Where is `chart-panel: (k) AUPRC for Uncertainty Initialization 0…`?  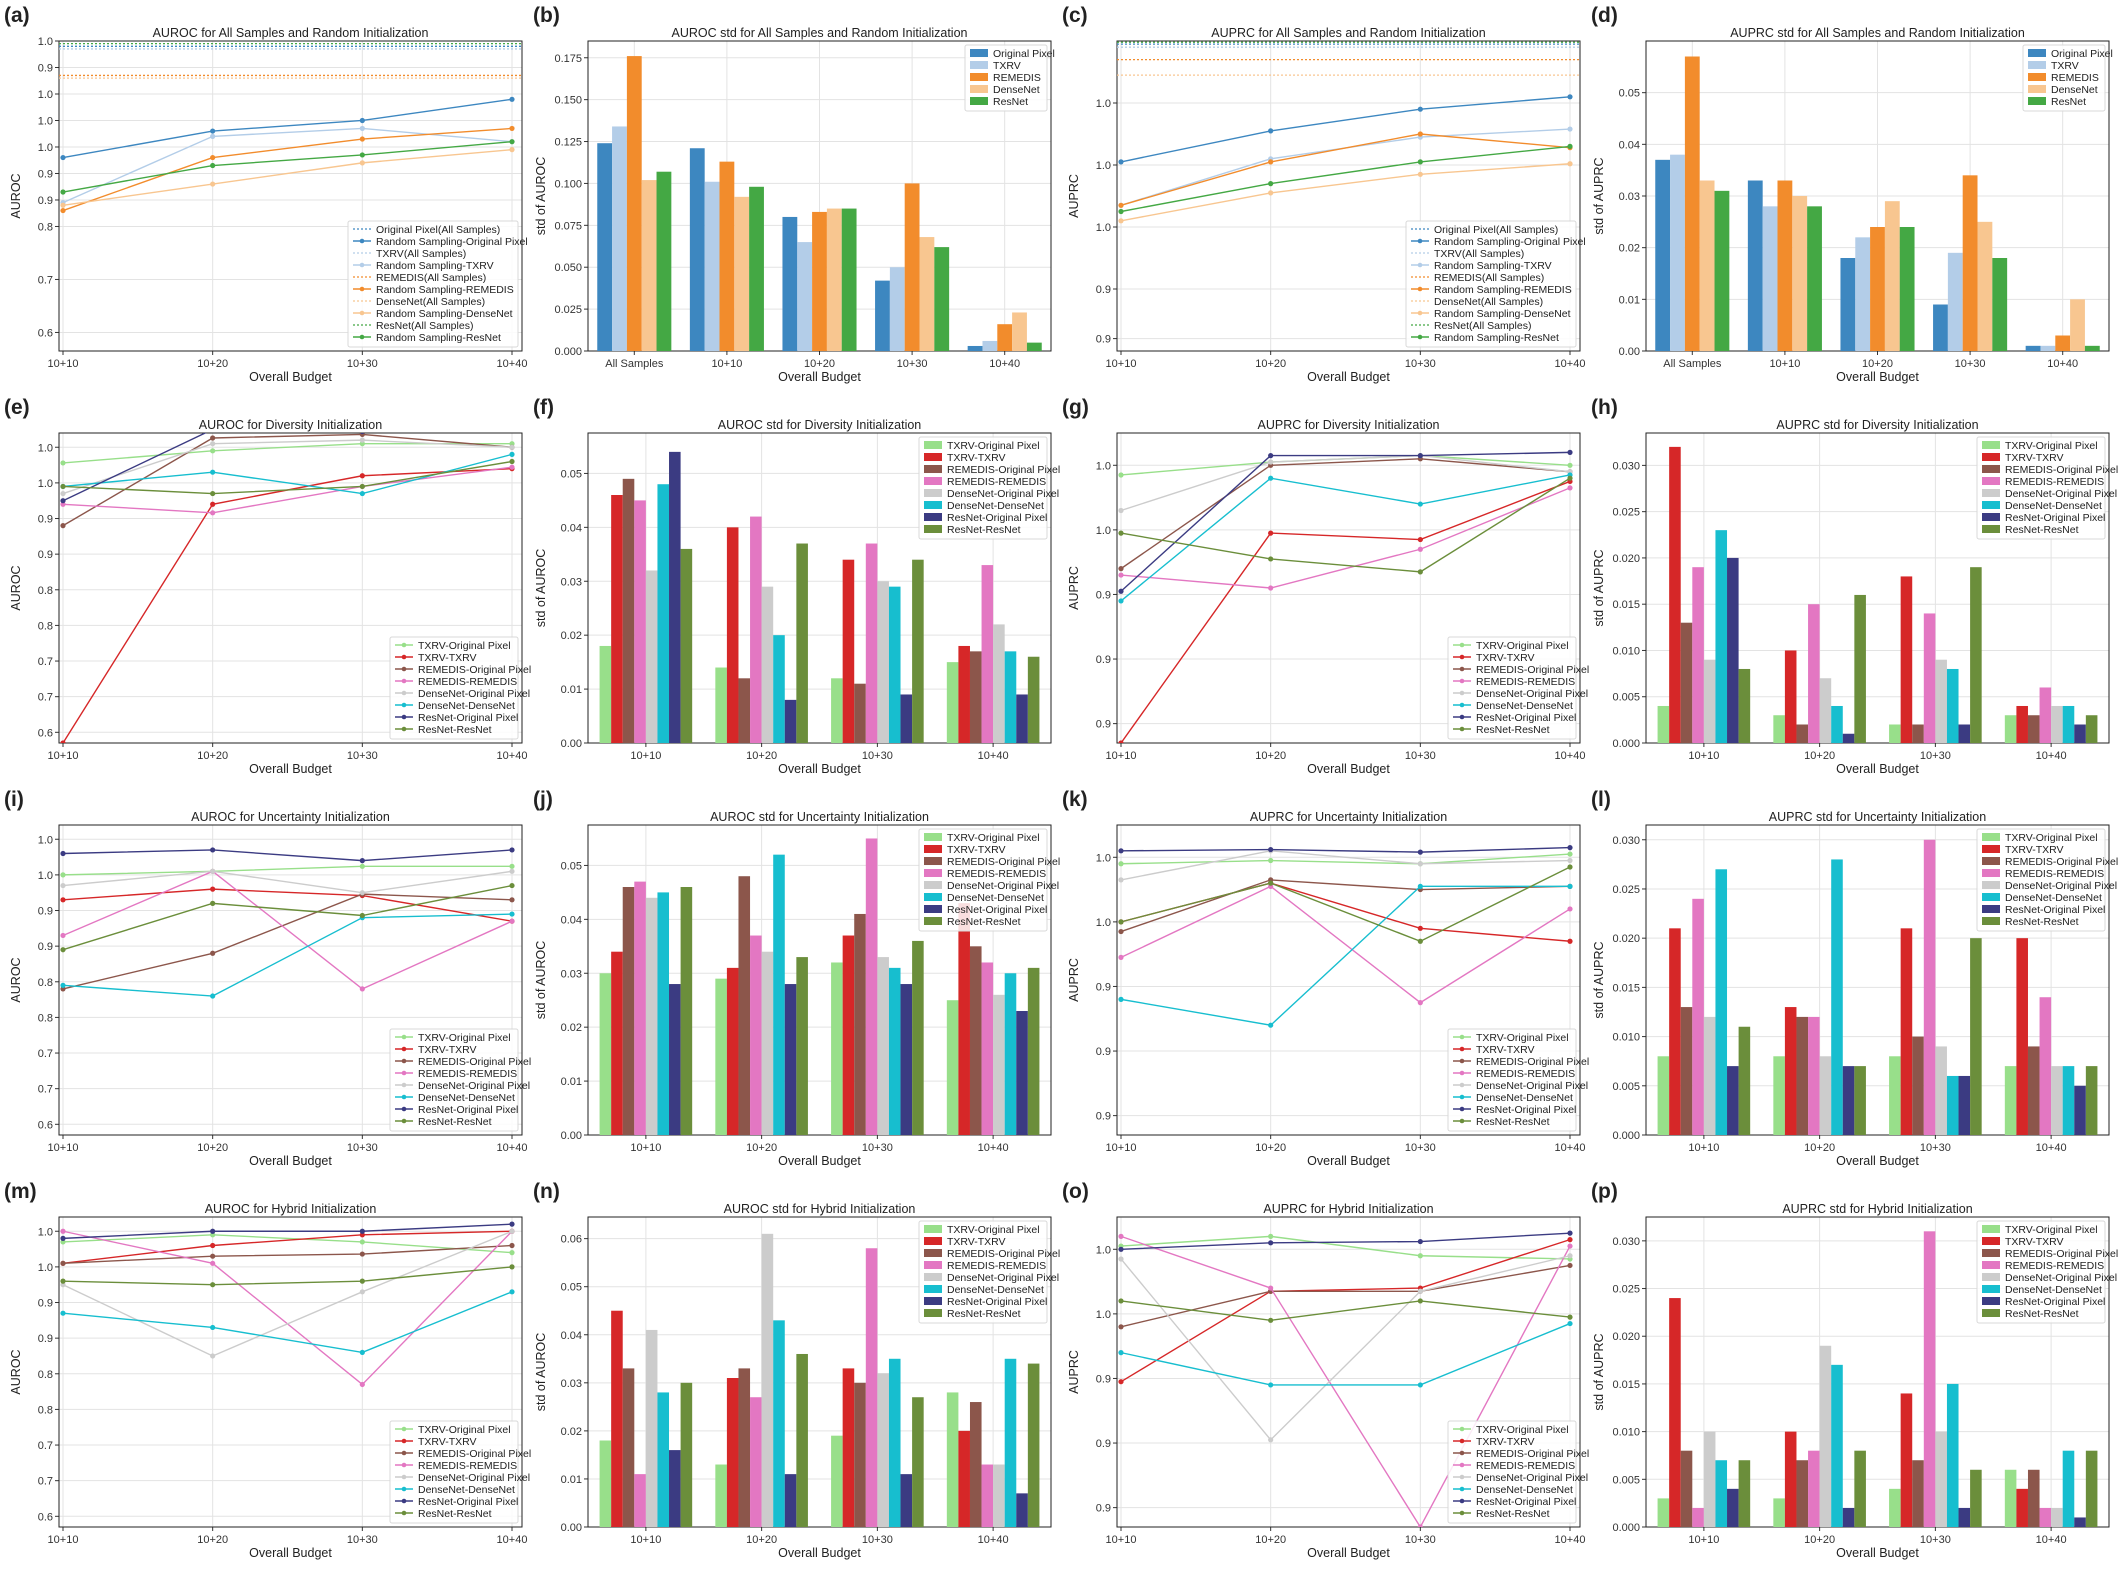 chart-panel: (k) AUPRC for Uncertainty Initialization 0… is located at coordinates (1324, 981).